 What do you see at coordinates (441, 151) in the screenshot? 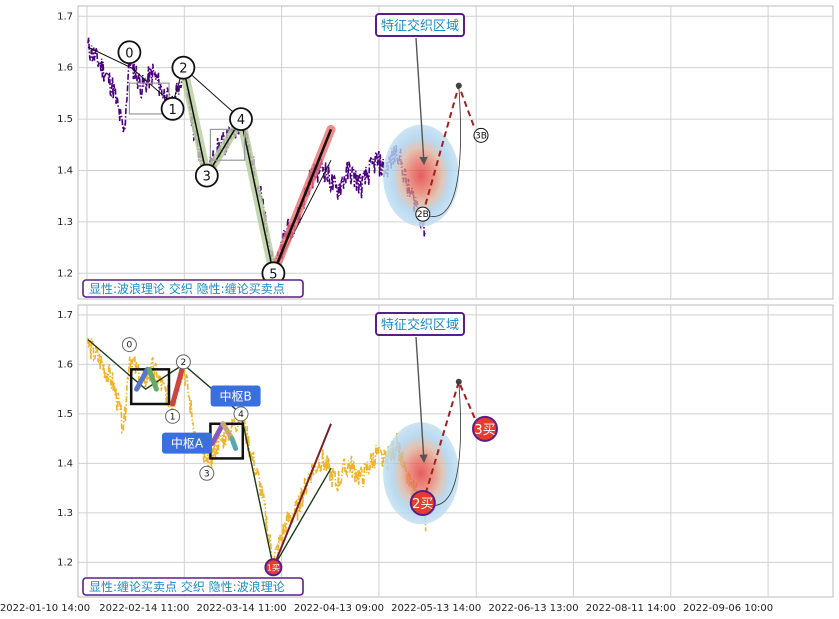
I see `projection-arc` at bounding box center [441, 151].